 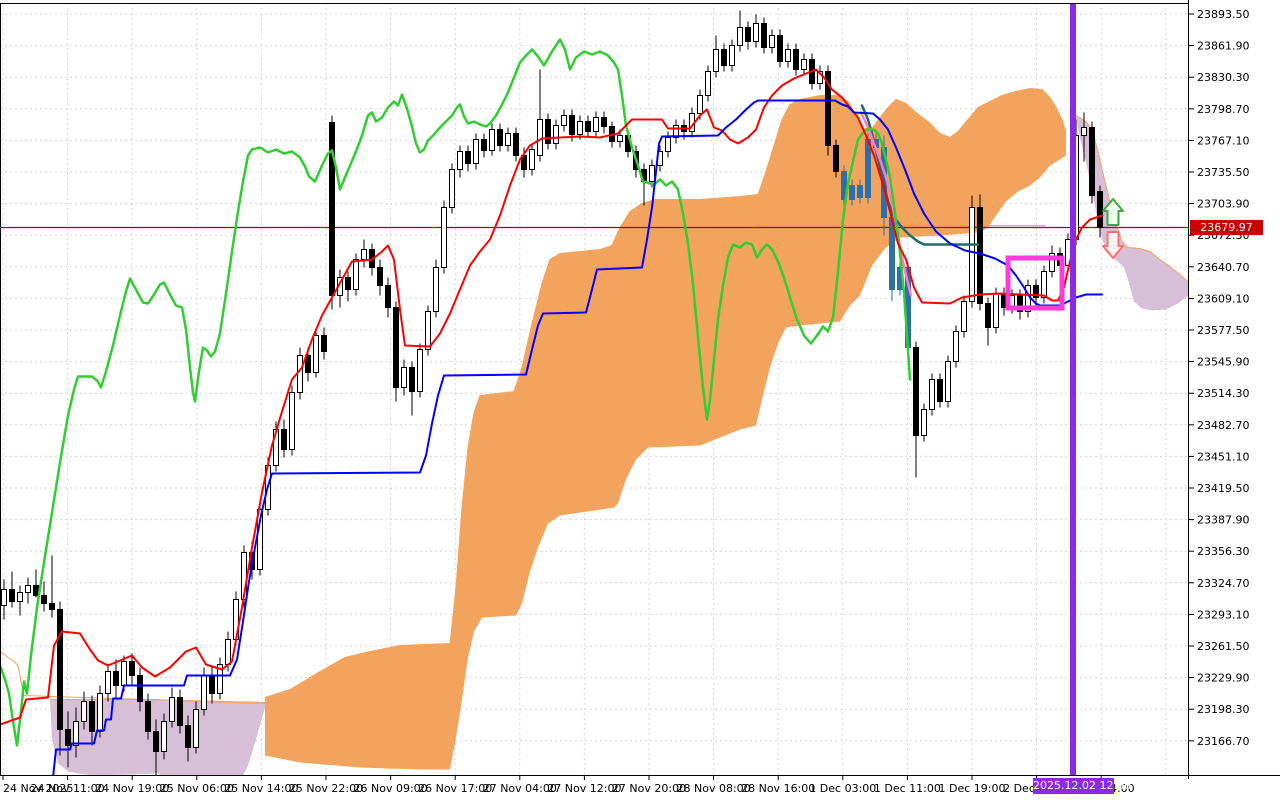 What do you see at coordinates (1223, 551) in the screenshot?
I see `price-tick-label: 23356.30` at bounding box center [1223, 551].